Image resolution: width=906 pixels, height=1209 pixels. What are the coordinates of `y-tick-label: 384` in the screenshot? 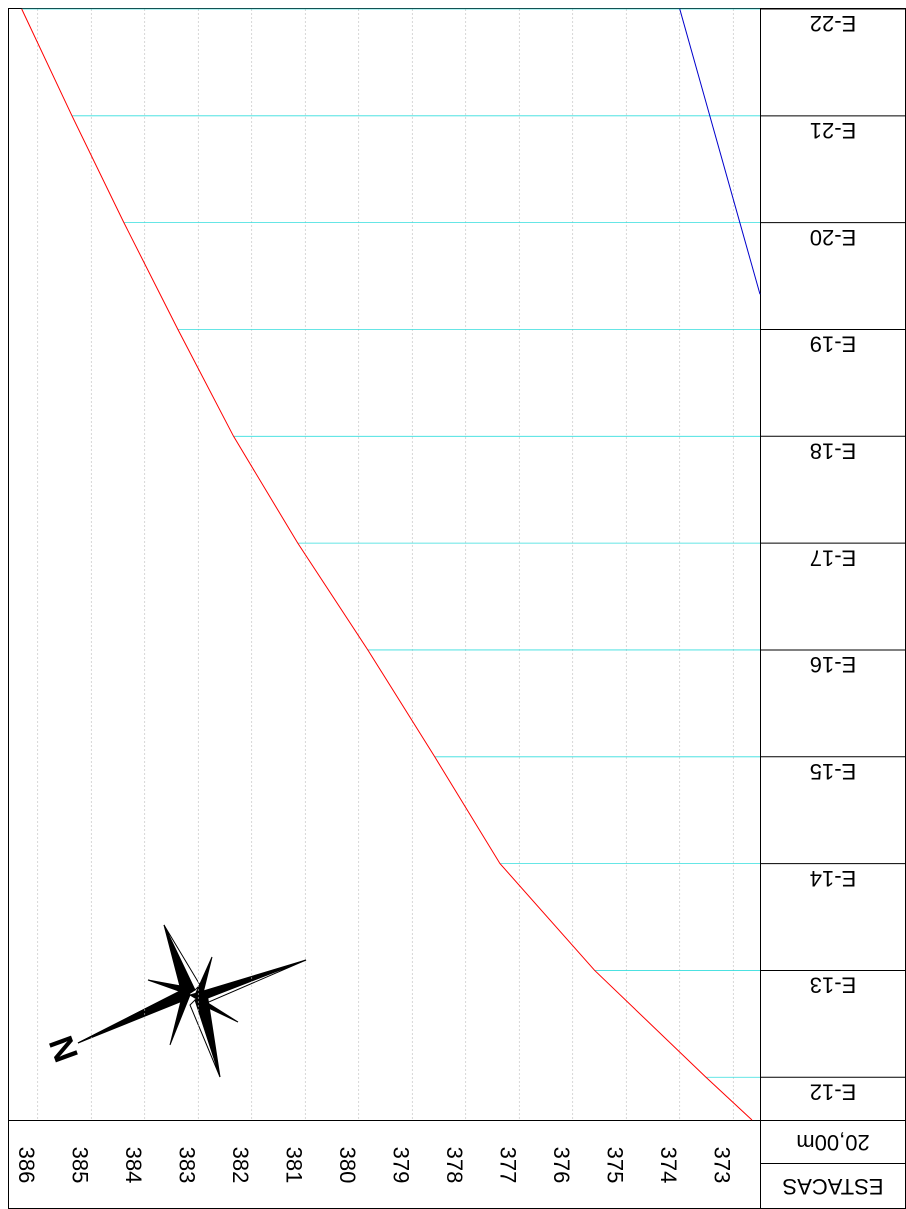 It's located at (133, 1165).